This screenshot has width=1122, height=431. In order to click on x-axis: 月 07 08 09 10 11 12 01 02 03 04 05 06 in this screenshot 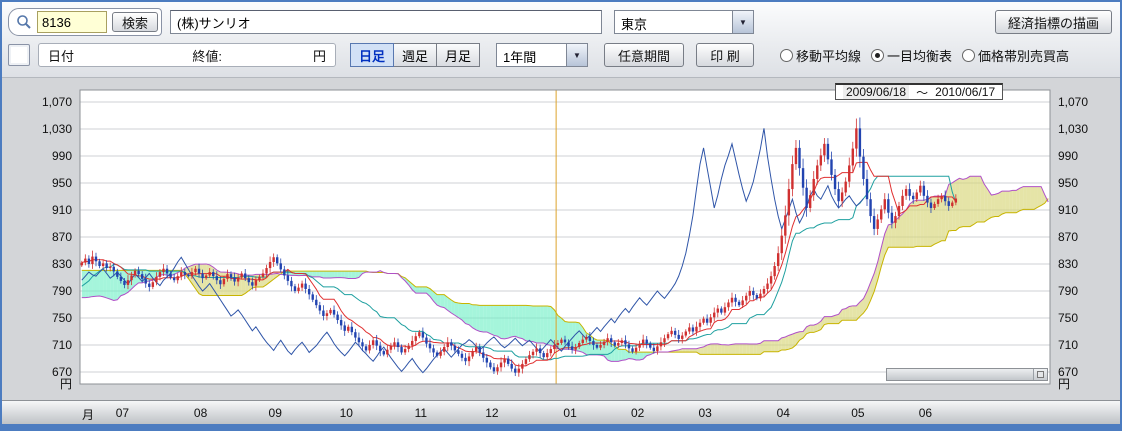, I will do `click(561, 412)`.